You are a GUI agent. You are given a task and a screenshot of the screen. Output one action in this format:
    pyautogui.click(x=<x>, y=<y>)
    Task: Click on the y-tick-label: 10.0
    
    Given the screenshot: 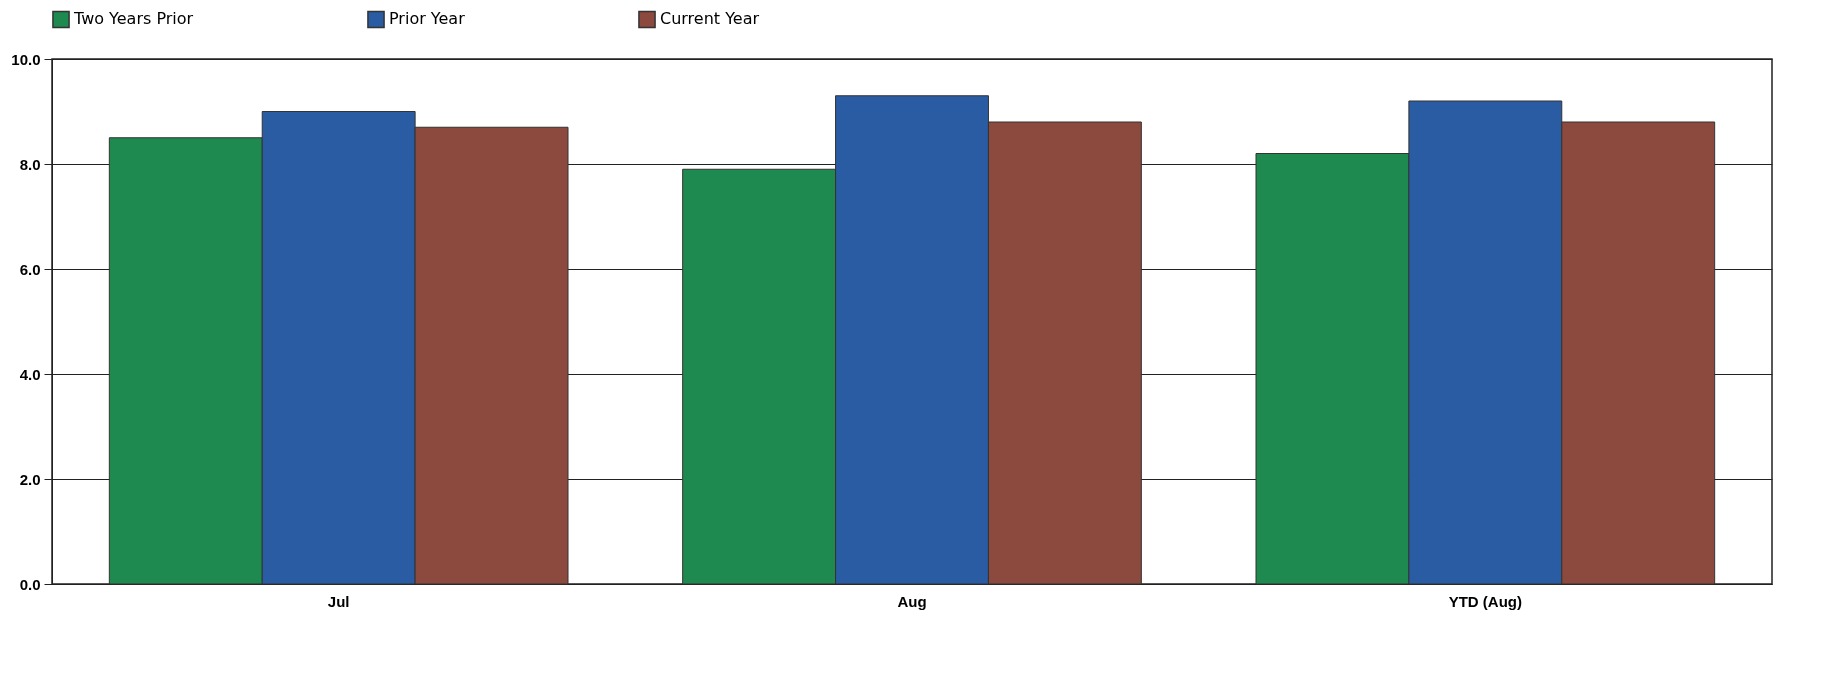 What is the action you would take?
    pyautogui.click(x=26, y=59)
    